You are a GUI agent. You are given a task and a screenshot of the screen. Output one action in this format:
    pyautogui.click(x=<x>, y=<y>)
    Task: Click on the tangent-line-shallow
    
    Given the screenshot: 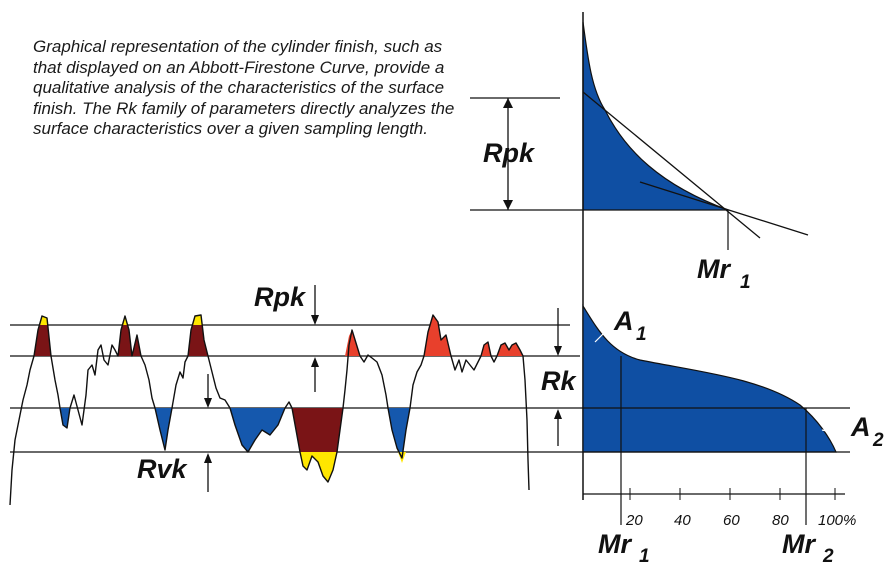 What is the action you would take?
    pyautogui.click(x=724, y=208)
    